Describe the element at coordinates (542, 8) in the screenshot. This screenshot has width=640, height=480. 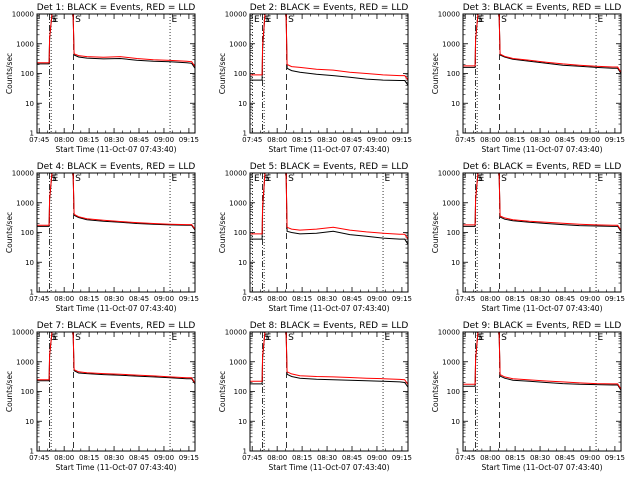
I see `panel-title: Det 3: BLACK = Events, RED = LLD` at that location.